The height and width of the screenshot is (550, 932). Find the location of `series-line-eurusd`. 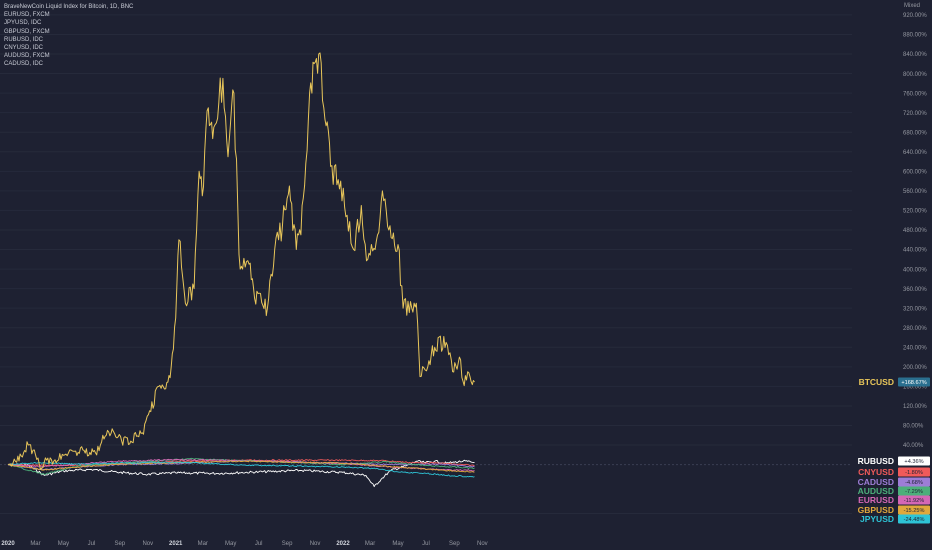

series-line-eurusd is located at coordinates (241, 465).